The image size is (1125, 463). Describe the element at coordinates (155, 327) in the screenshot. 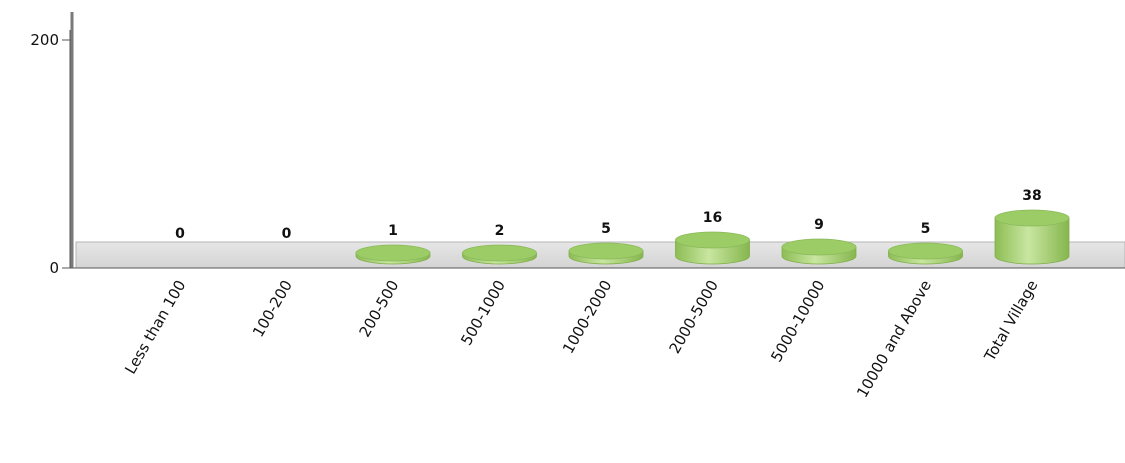

I see `x-tick-label: Less than 100` at that location.